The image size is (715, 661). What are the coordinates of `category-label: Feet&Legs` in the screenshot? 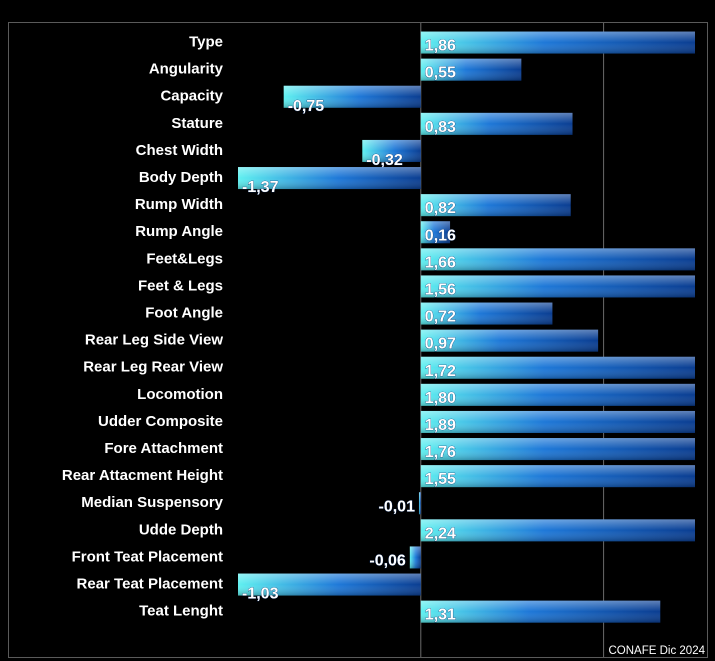 It's located at (184, 258).